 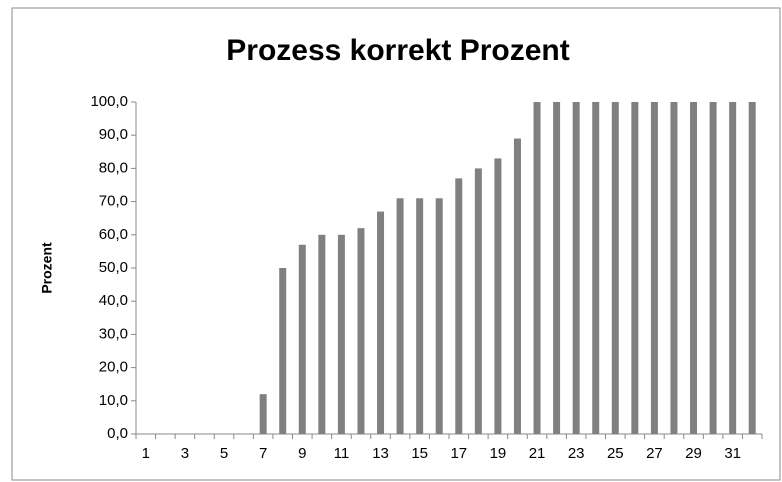 What do you see at coordinates (113, 300) in the screenshot?
I see `y-tick-label: 40,0` at bounding box center [113, 300].